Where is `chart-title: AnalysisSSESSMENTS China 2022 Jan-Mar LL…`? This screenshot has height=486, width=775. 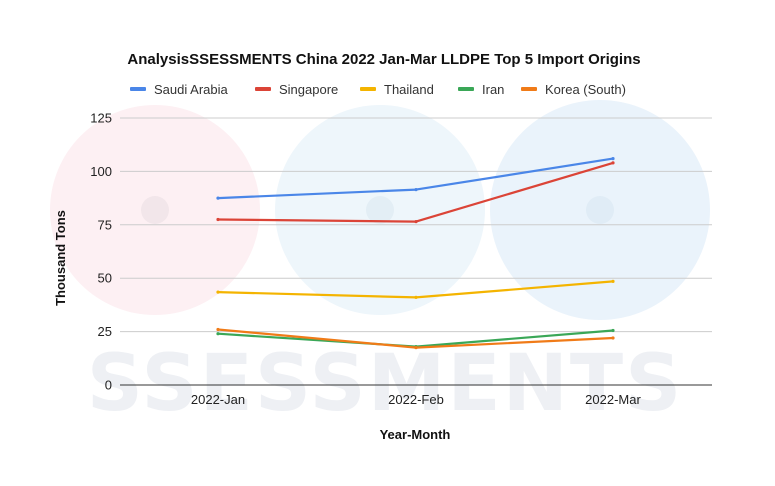
chart-title: AnalysisSSESSMENTS China 2022 Jan-Mar LL… is located at coordinates (383, 59).